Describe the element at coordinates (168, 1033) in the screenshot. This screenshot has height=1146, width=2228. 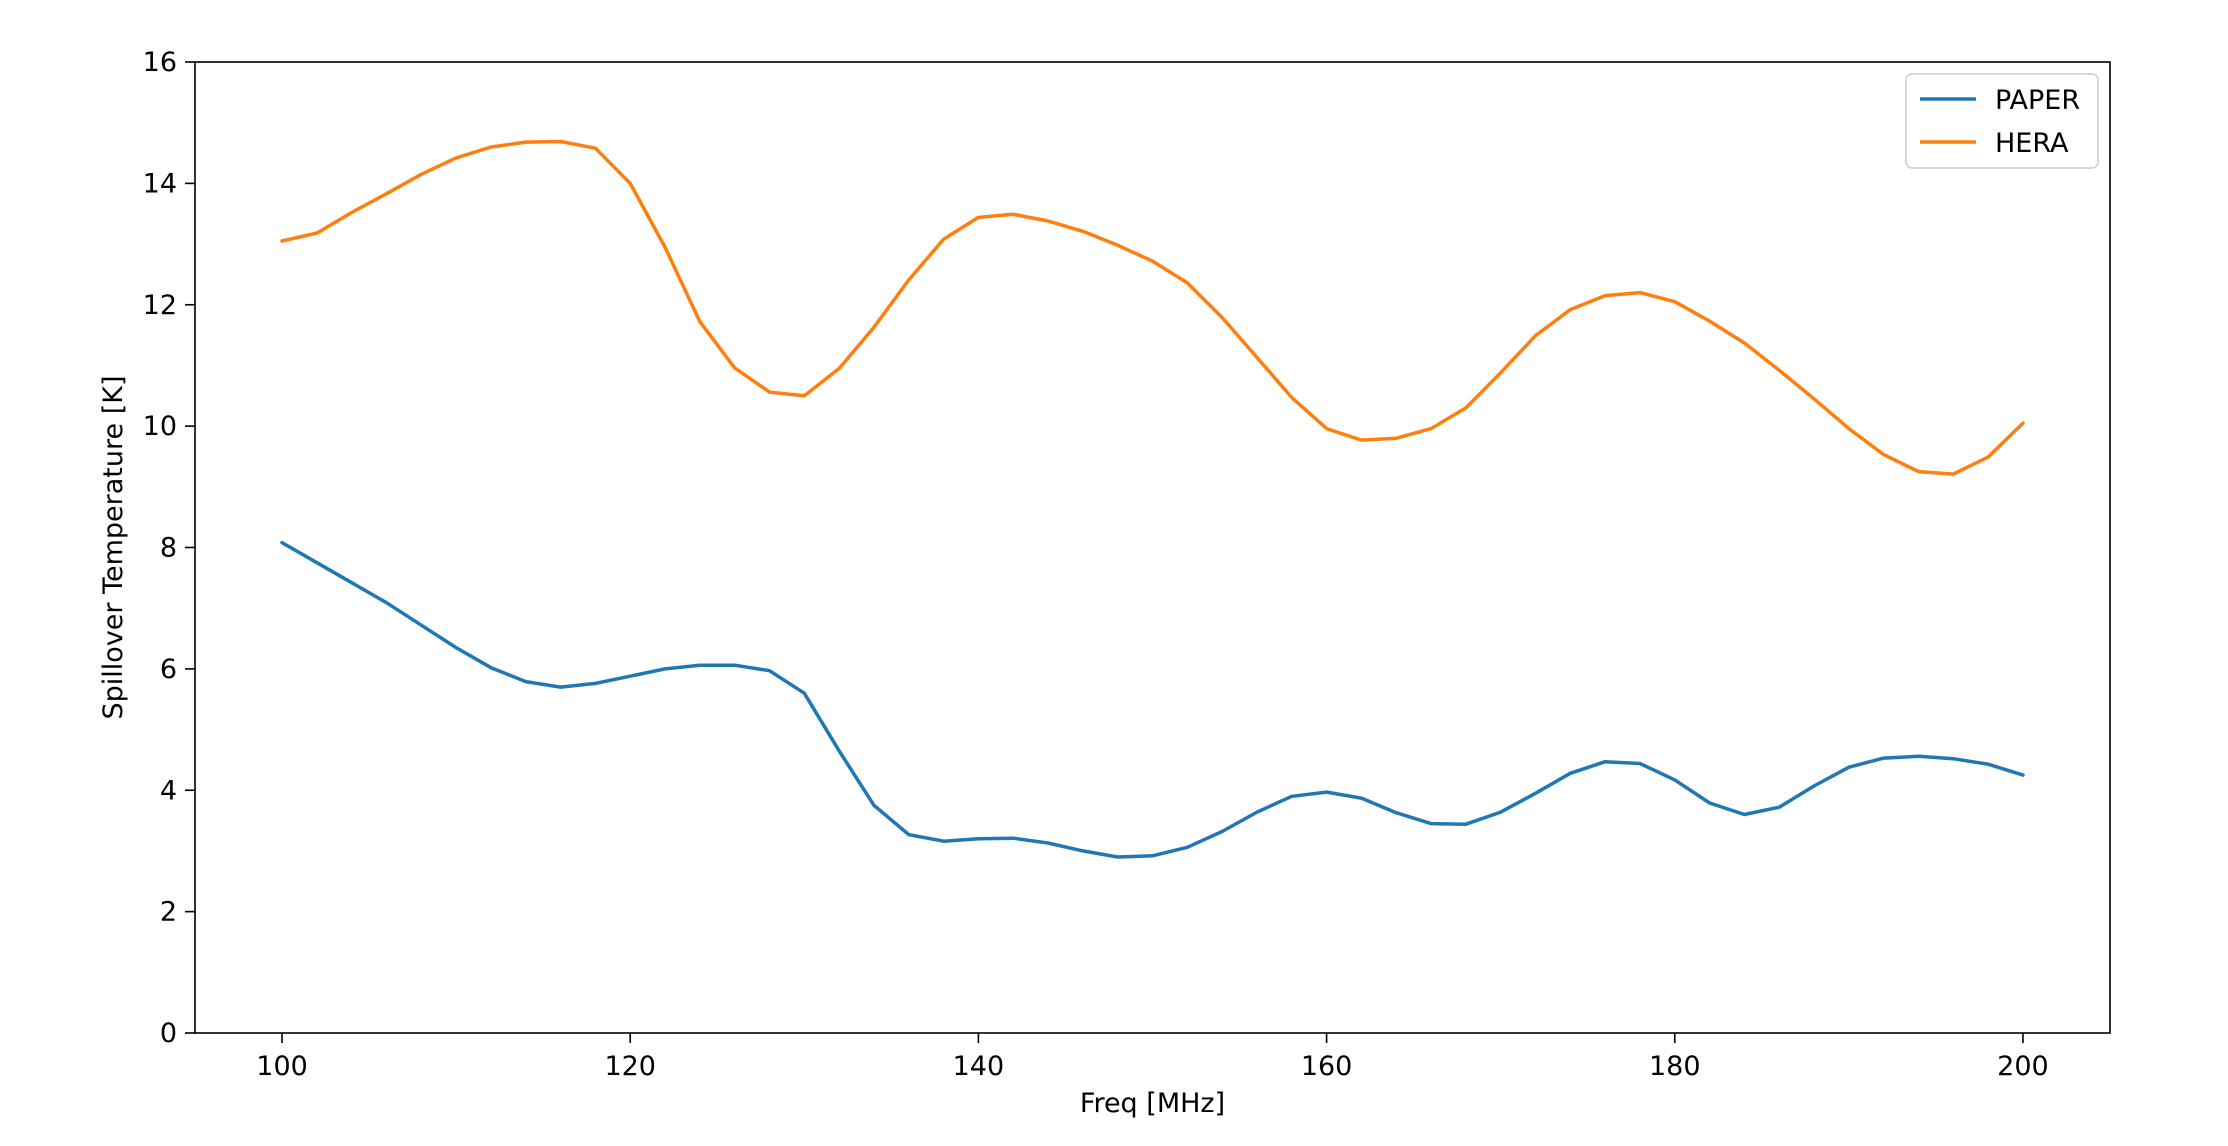
I see `y-tick-label: 0` at that location.